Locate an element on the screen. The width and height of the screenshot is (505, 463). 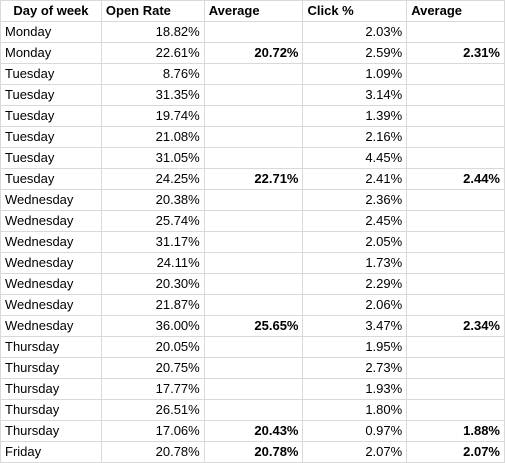
header-open-rate: Open Rate is located at coordinates (152, 11).